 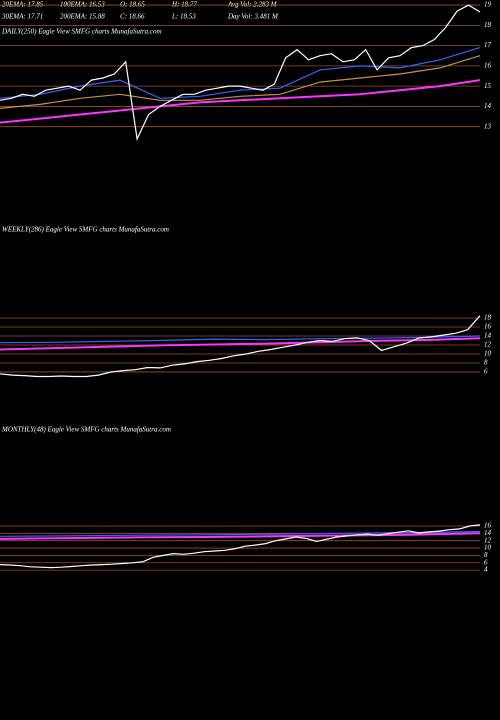 I want to click on y-tick-label: 19, so click(x=488, y=5).